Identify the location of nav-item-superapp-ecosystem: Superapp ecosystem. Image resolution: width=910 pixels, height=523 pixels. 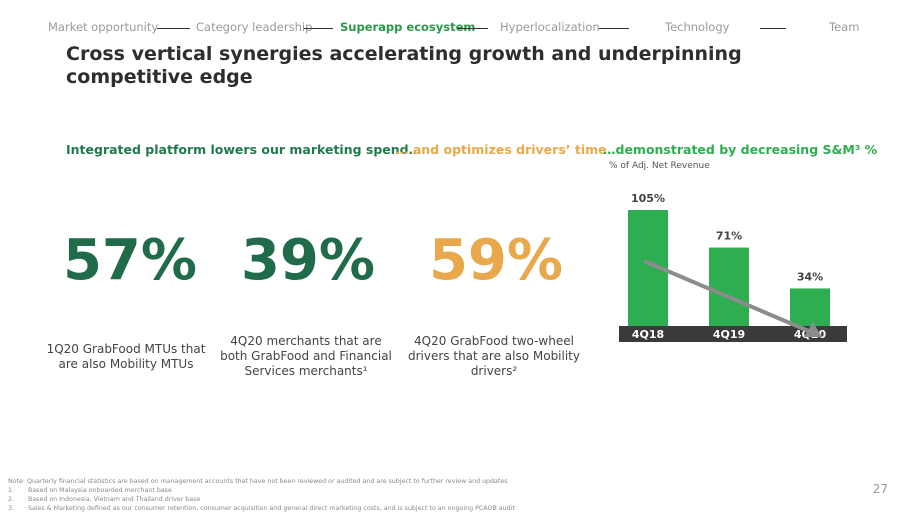
(408, 27).